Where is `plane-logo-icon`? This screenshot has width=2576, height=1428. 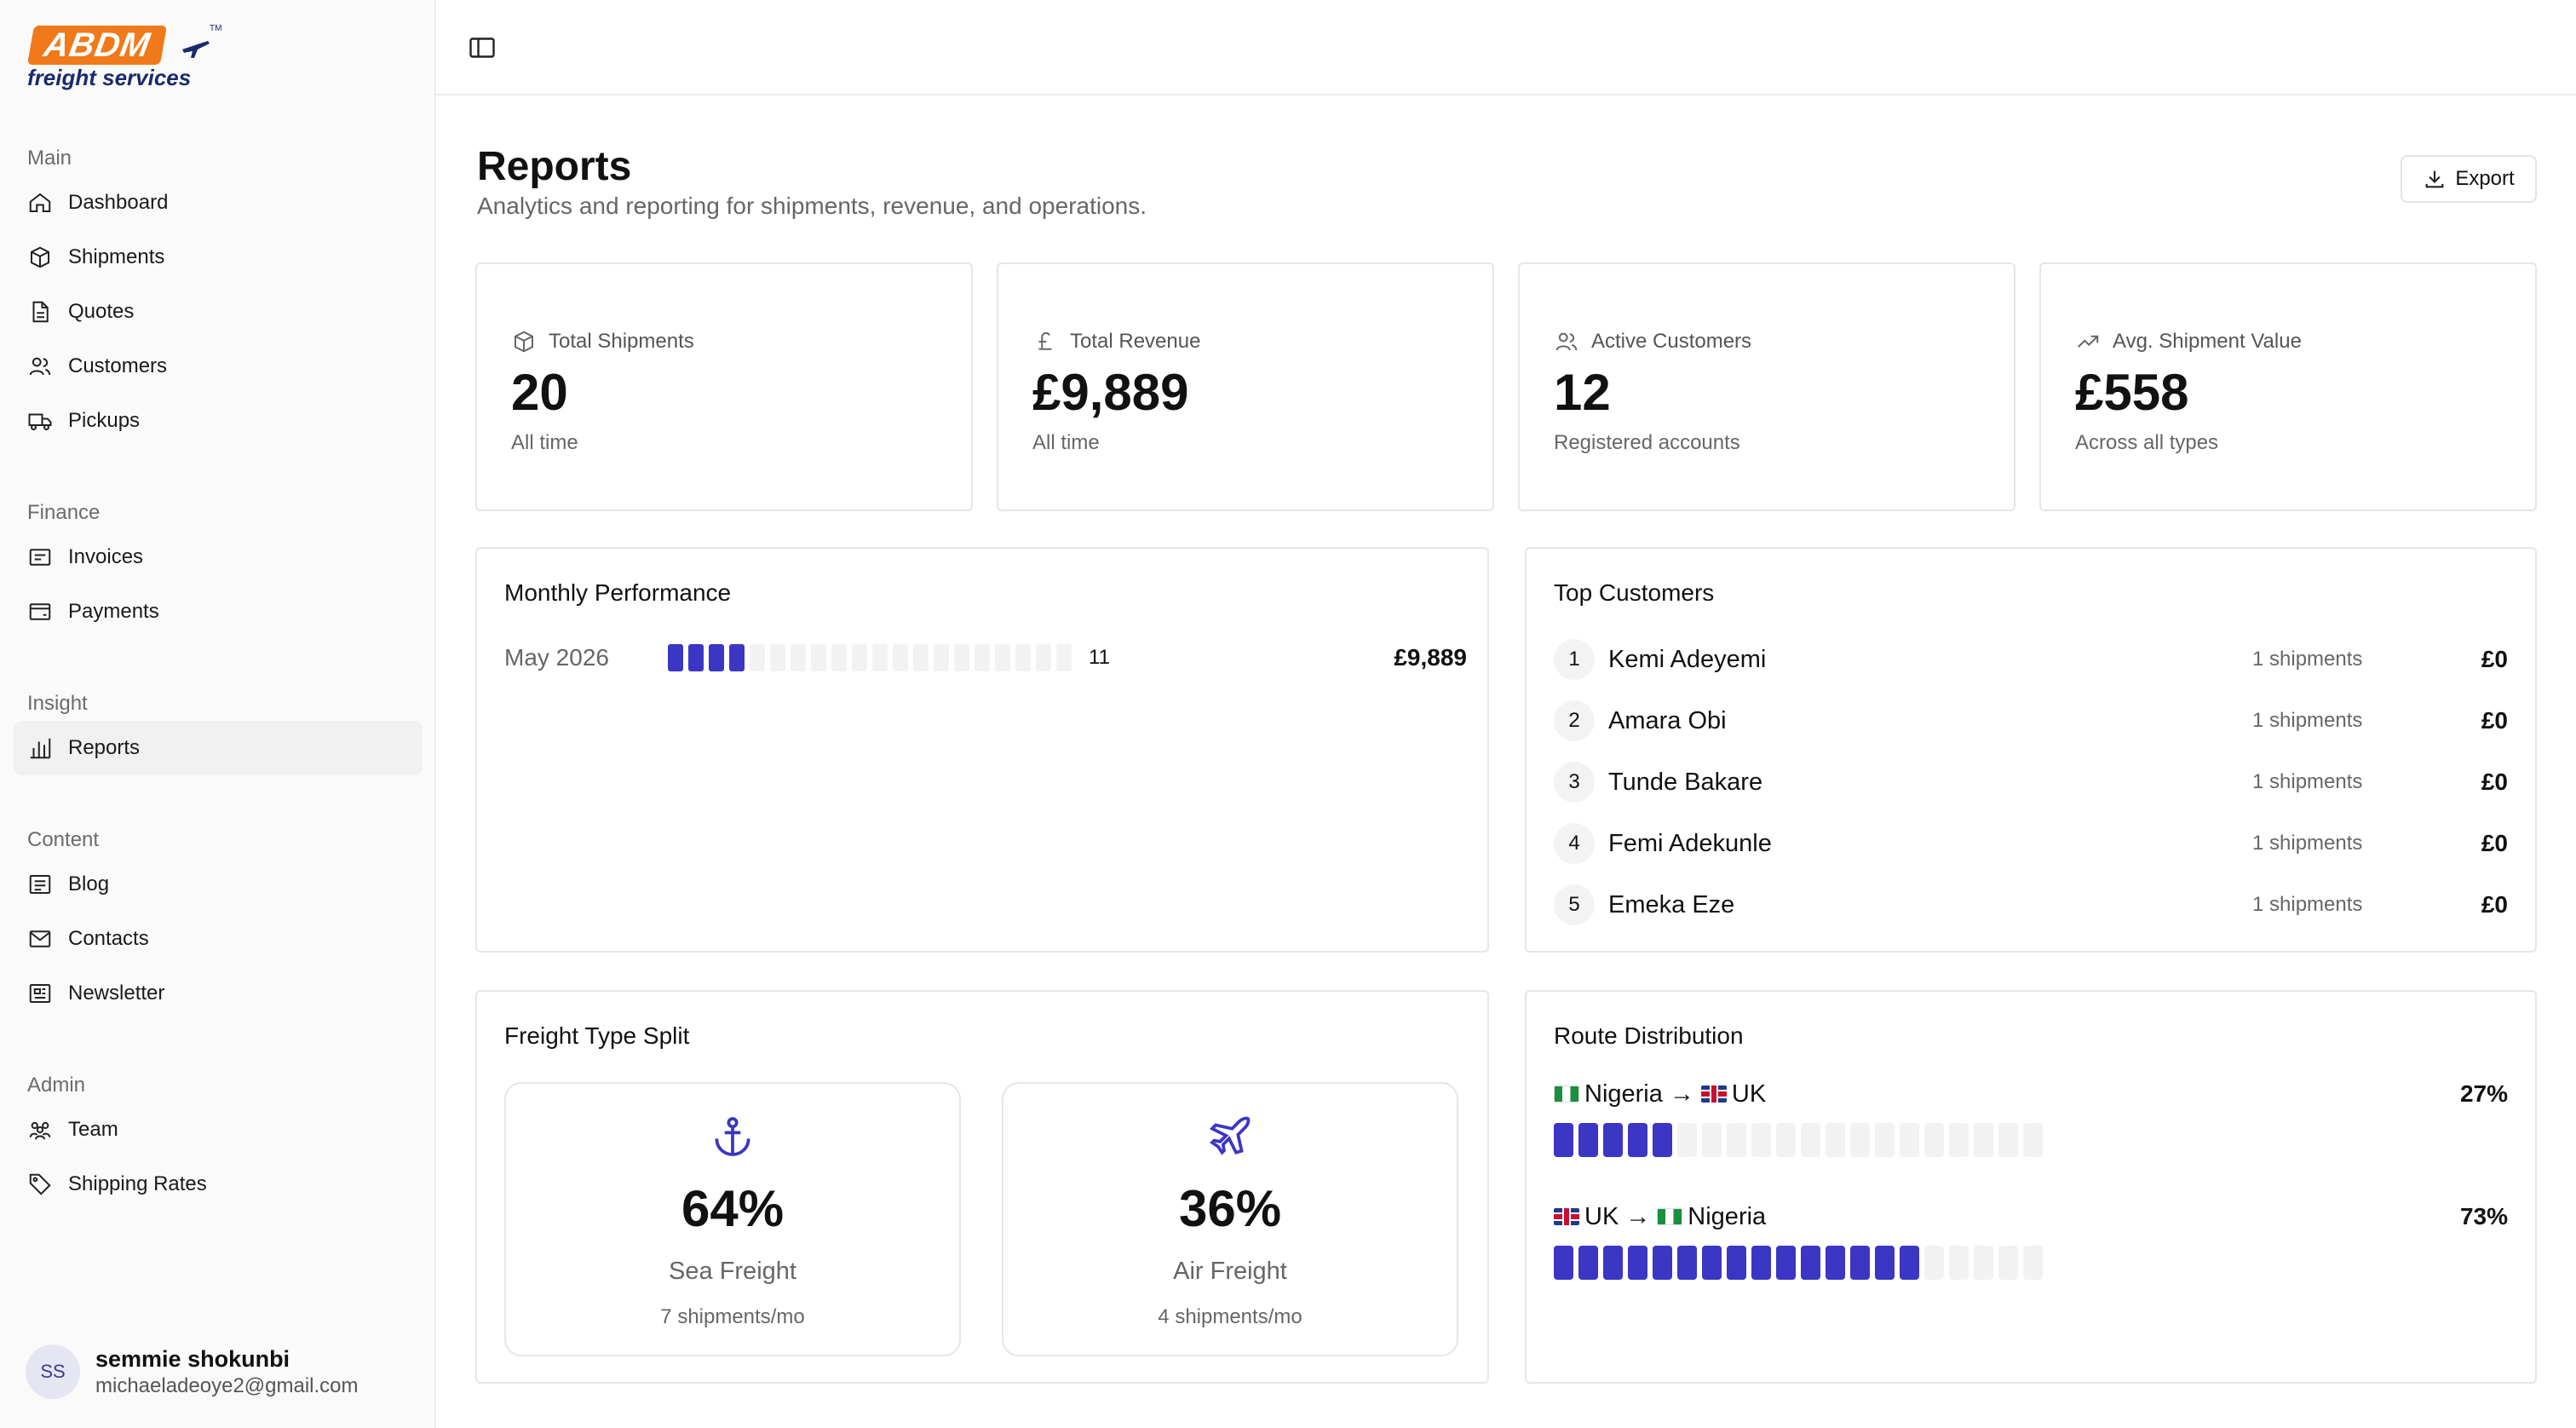 plane-logo-icon is located at coordinates (196, 49).